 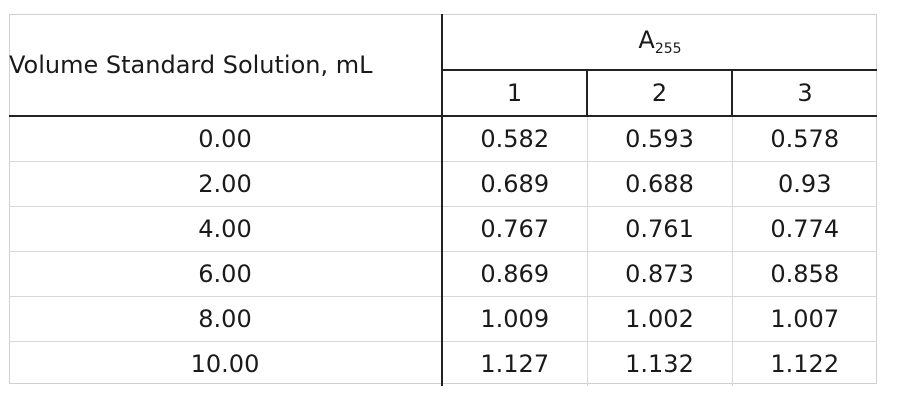 What do you see at coordinates (515, 138) in the screenshot?
I see `absorbance-cell: 0.582` at bounding box center [515, 138].